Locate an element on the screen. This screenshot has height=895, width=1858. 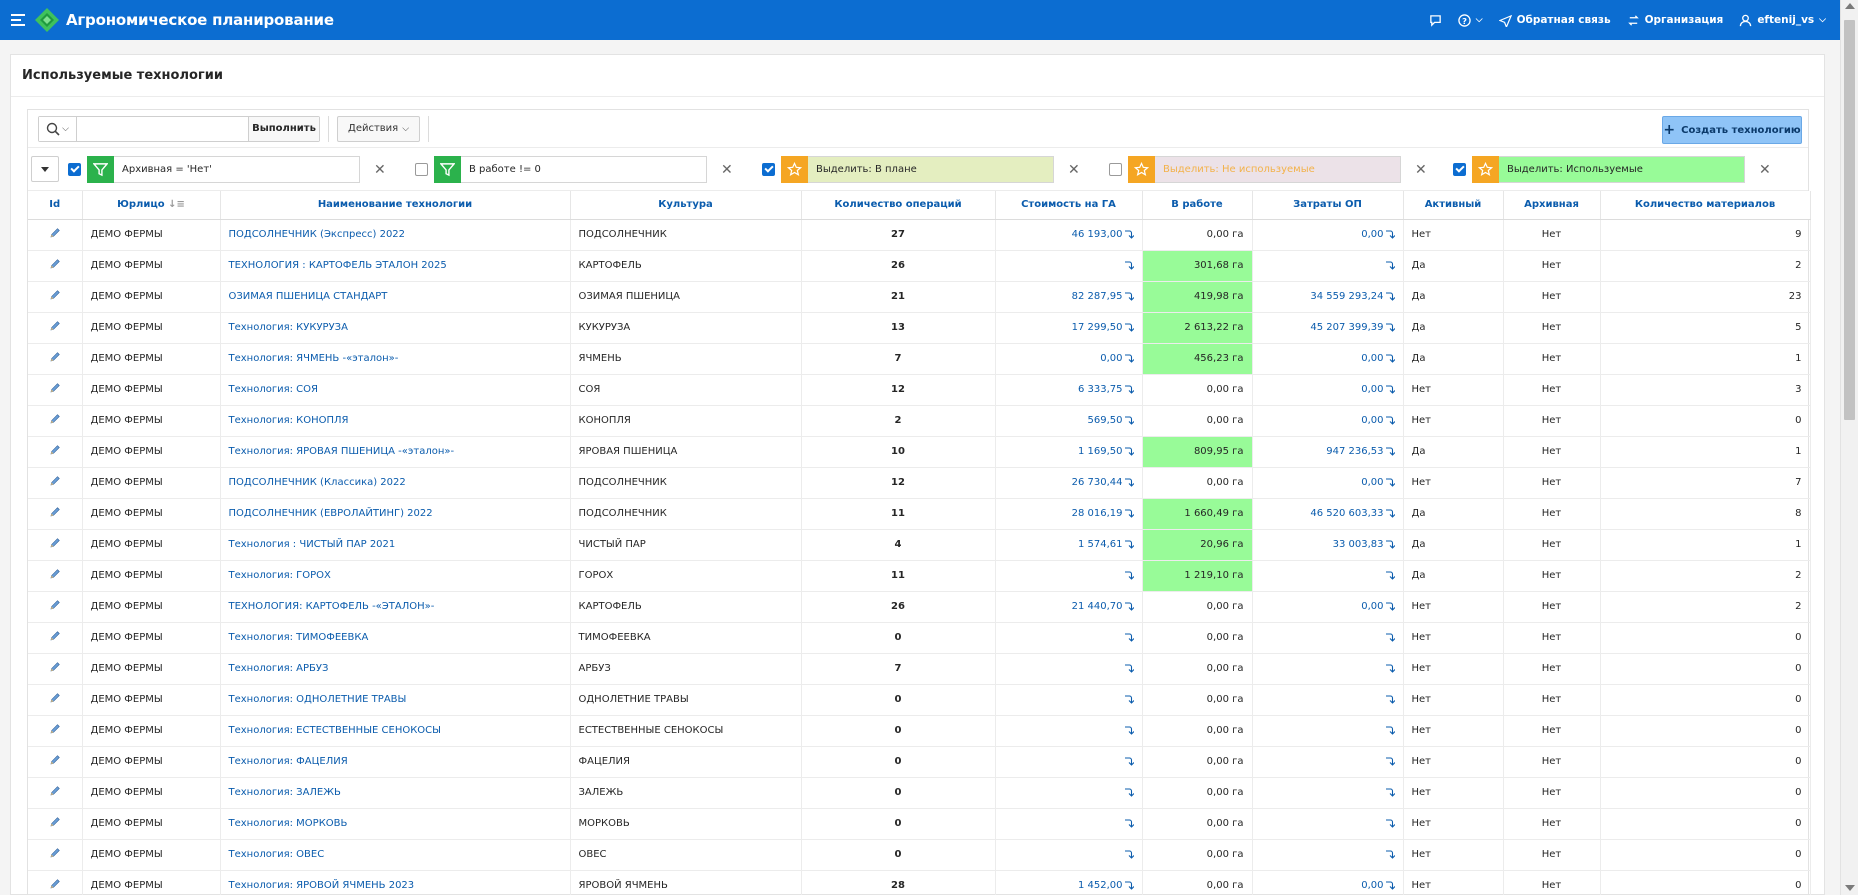
technology-name-link: Технология : ЧИСТЫЙ ПАР 2021 is located at coordinates (395, 545).